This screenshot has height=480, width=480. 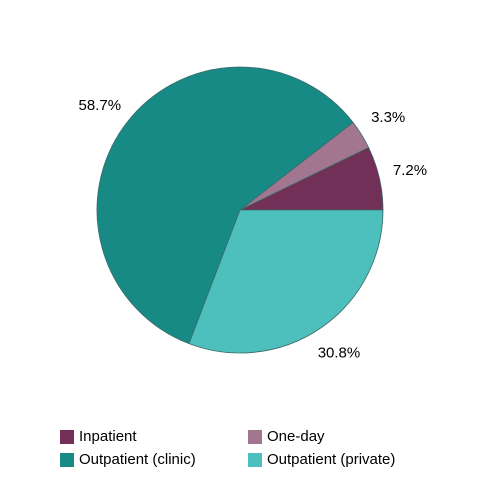 I want to click on legend-label: Inpatient, so click(x=108, y=436).